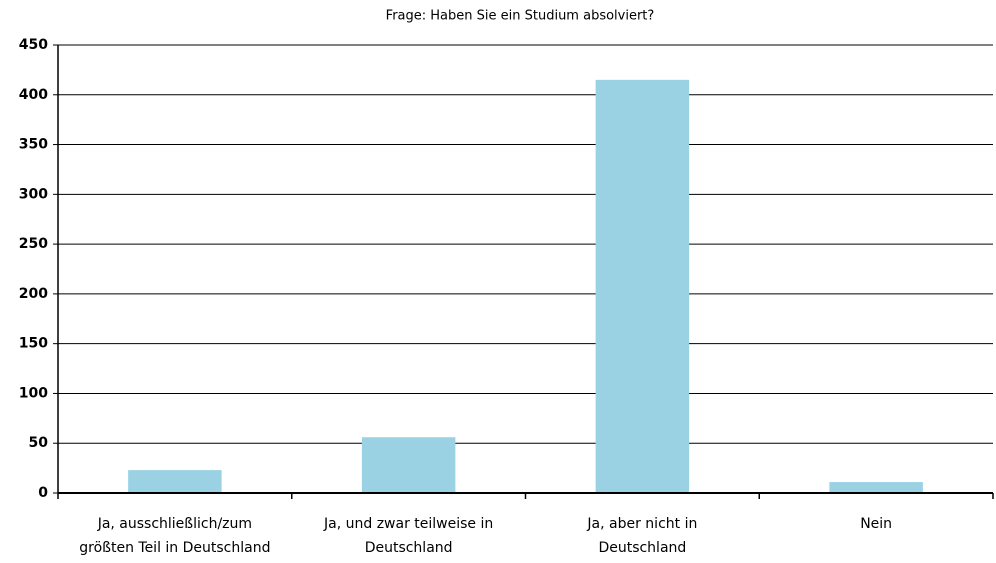 This screenshot has width=996, height=563. I want to click on y-tick-label: 350, so click(33, 145).